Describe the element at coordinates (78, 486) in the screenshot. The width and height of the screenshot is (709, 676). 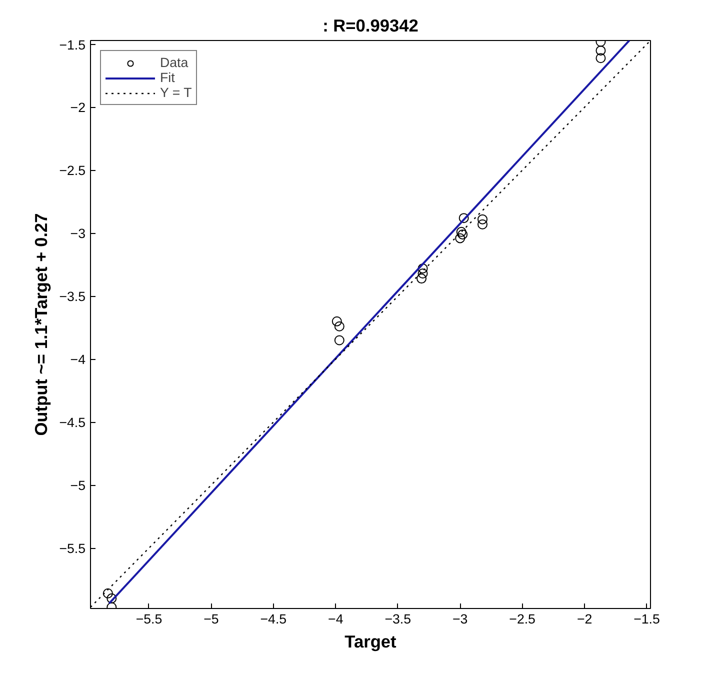
I see `y-tick-label: −5` at that location.